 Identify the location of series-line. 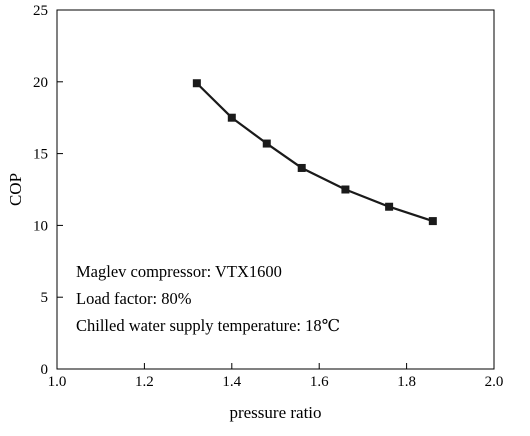
(315, 152).